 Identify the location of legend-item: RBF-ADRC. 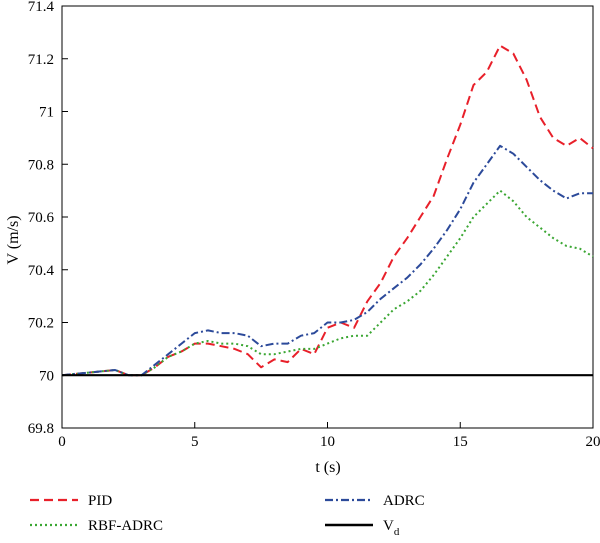
(96, 526).